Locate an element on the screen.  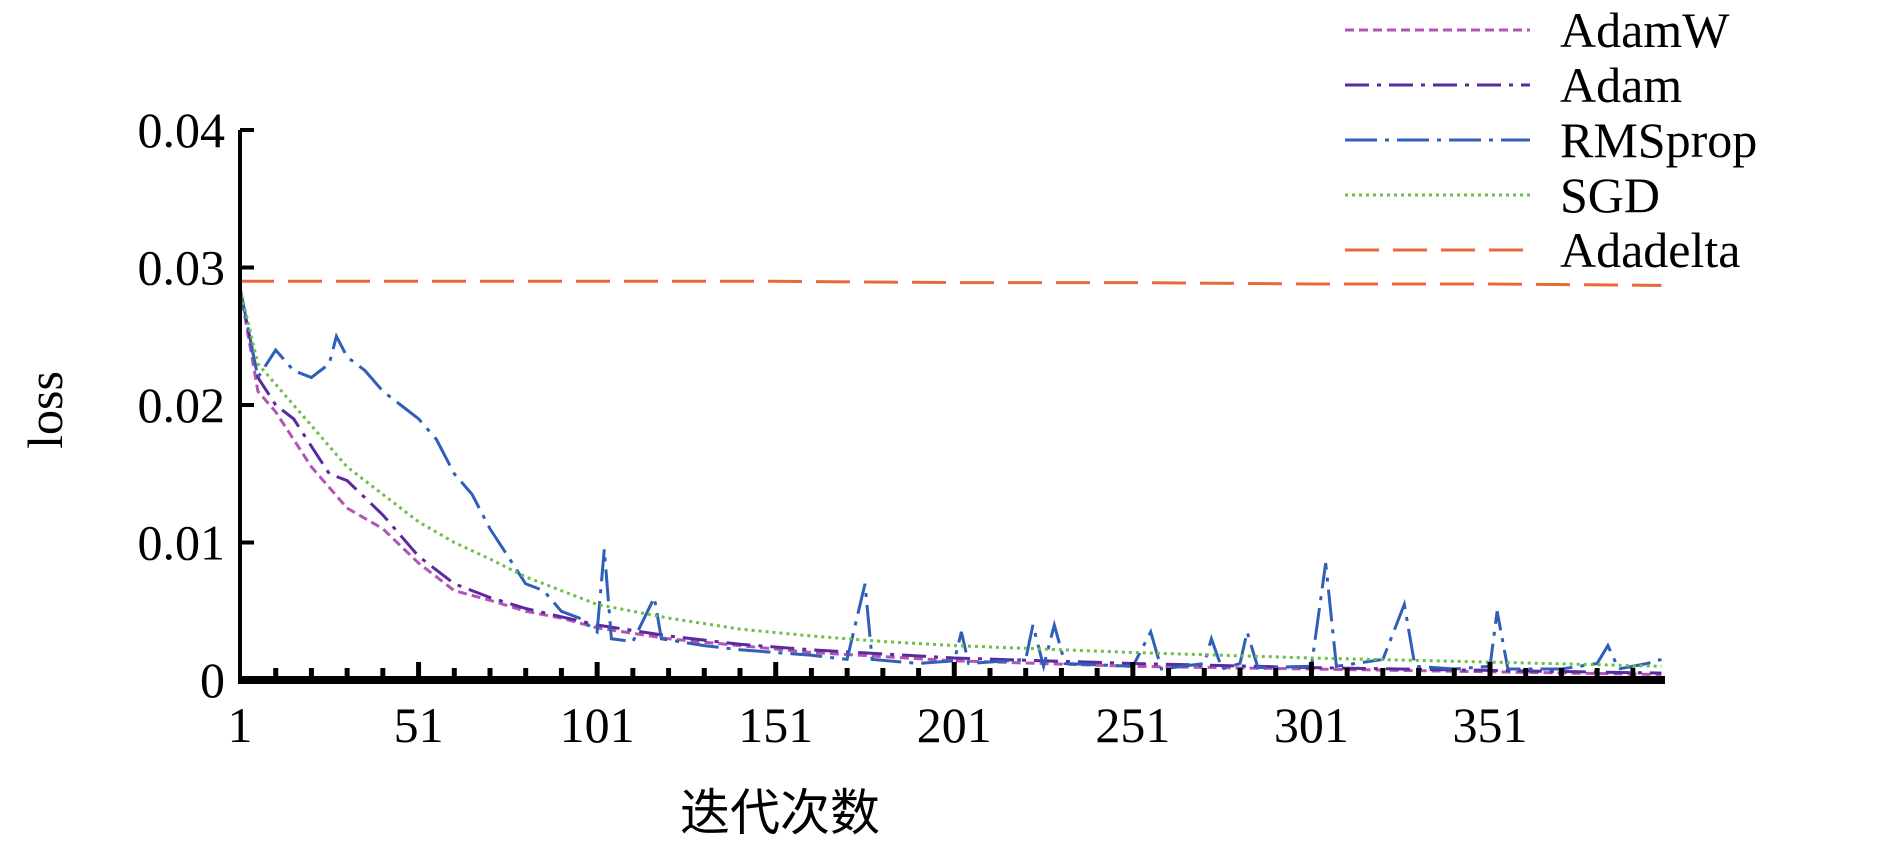
legend-label: Adadelta is located at coordinates (1650, 250).